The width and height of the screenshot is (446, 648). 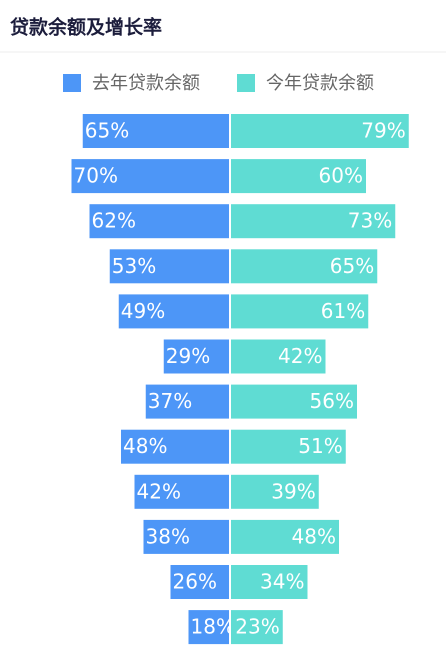 I want to click on value-label: 23%, so click(x=257, y=627).